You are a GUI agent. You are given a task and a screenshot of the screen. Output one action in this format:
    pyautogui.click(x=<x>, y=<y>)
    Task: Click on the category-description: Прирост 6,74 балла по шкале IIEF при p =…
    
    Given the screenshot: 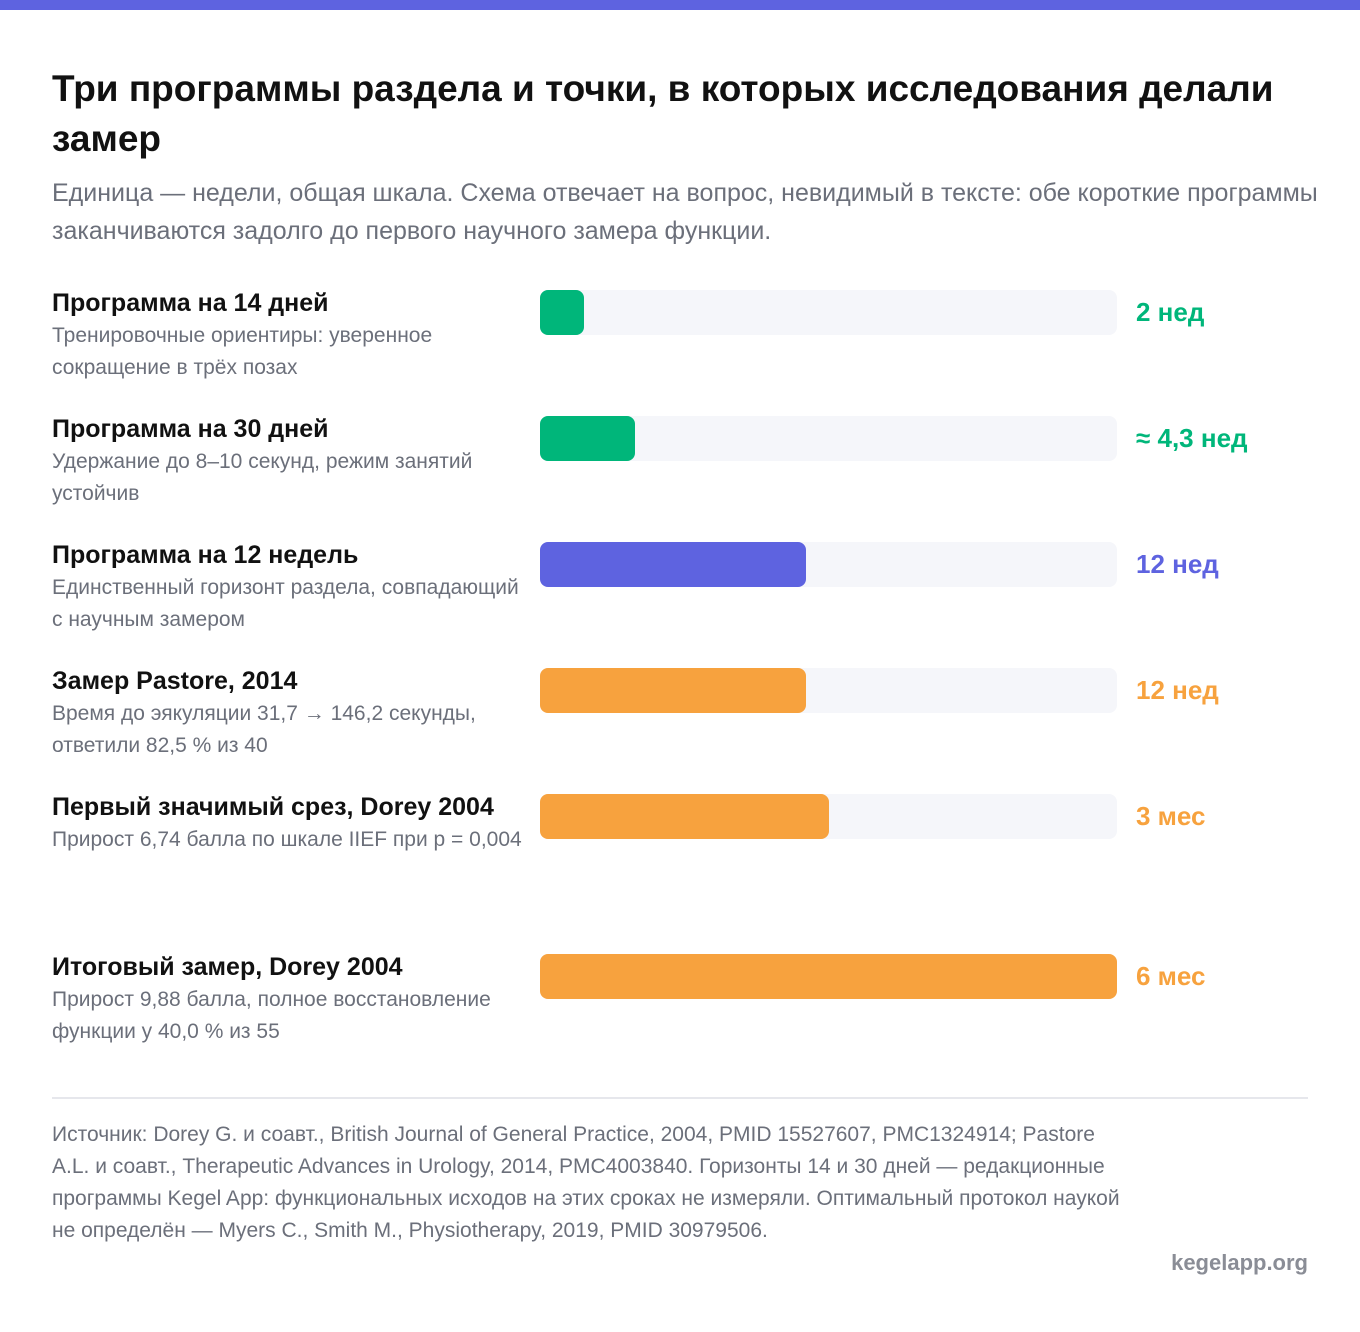 What is the action you would take?
    pyautogui.click(x=287, y=839)
    